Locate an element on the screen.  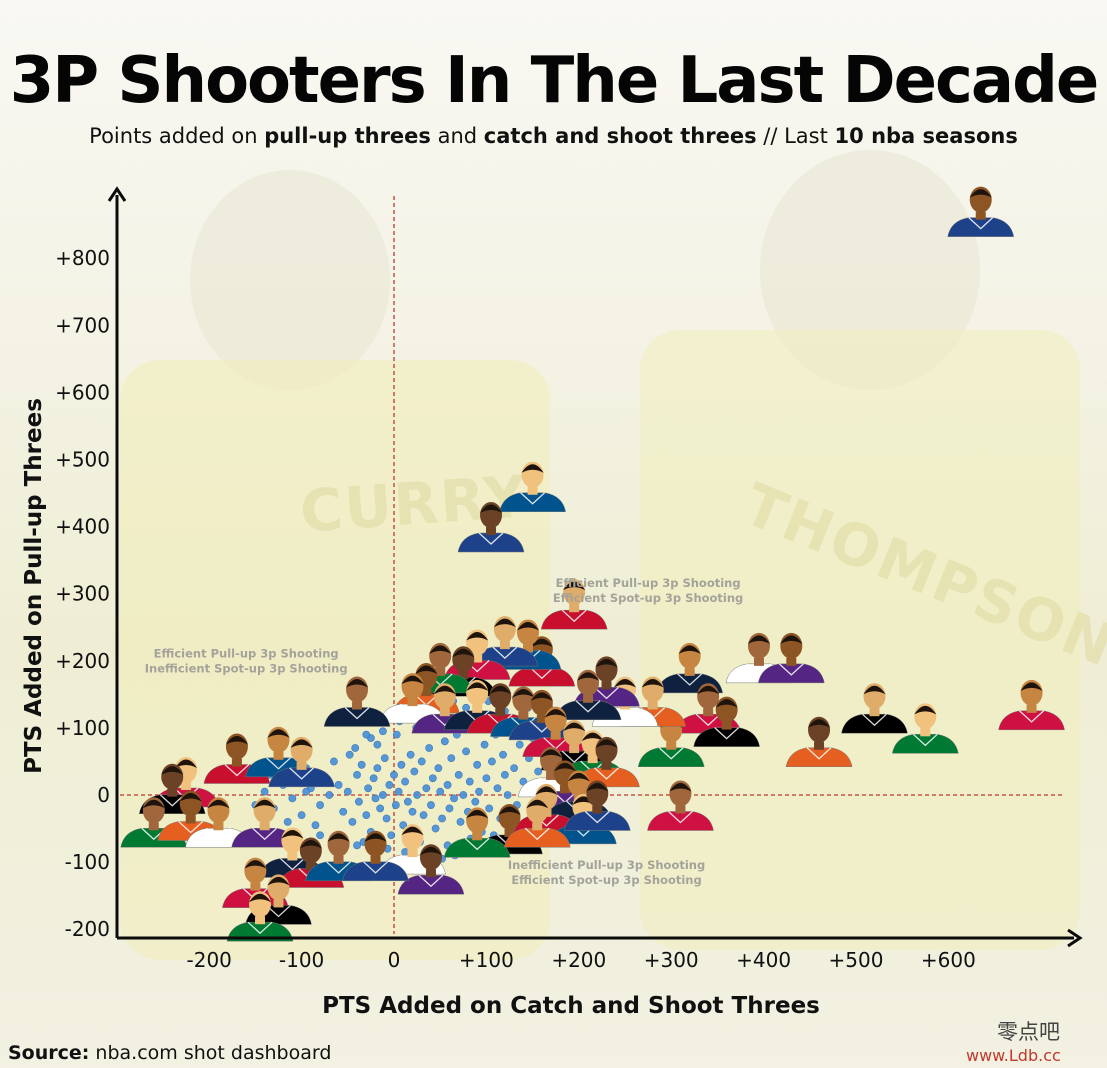
y-tick-label: +300 is located at coordinates (82, 594).